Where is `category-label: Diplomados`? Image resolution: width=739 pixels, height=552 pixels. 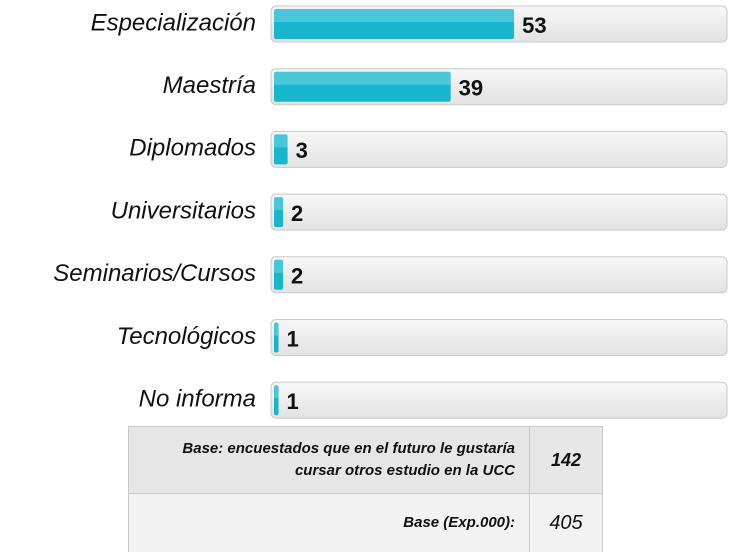
category-label: Diplomados is located at coordinates (192, 148).